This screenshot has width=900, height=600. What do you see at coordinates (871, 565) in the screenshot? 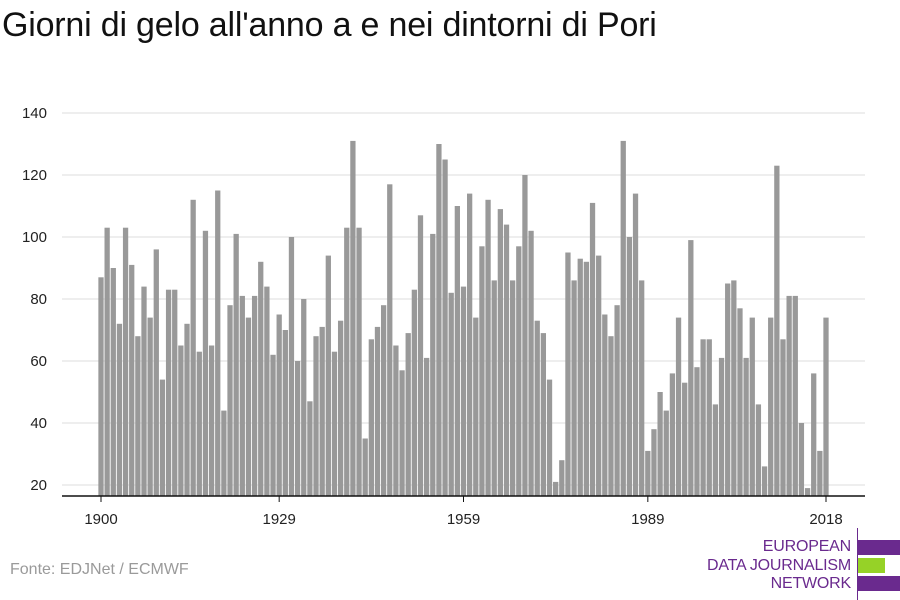
I see `logo-bar-green` at bounding box center [871, 565].